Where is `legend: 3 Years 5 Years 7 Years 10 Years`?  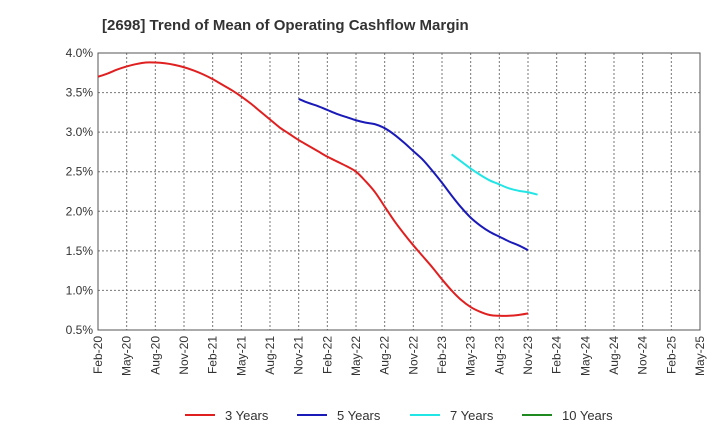 legend: 3 Years 5 Years 7 Years 10 Years is located at coordinates (399, 415).